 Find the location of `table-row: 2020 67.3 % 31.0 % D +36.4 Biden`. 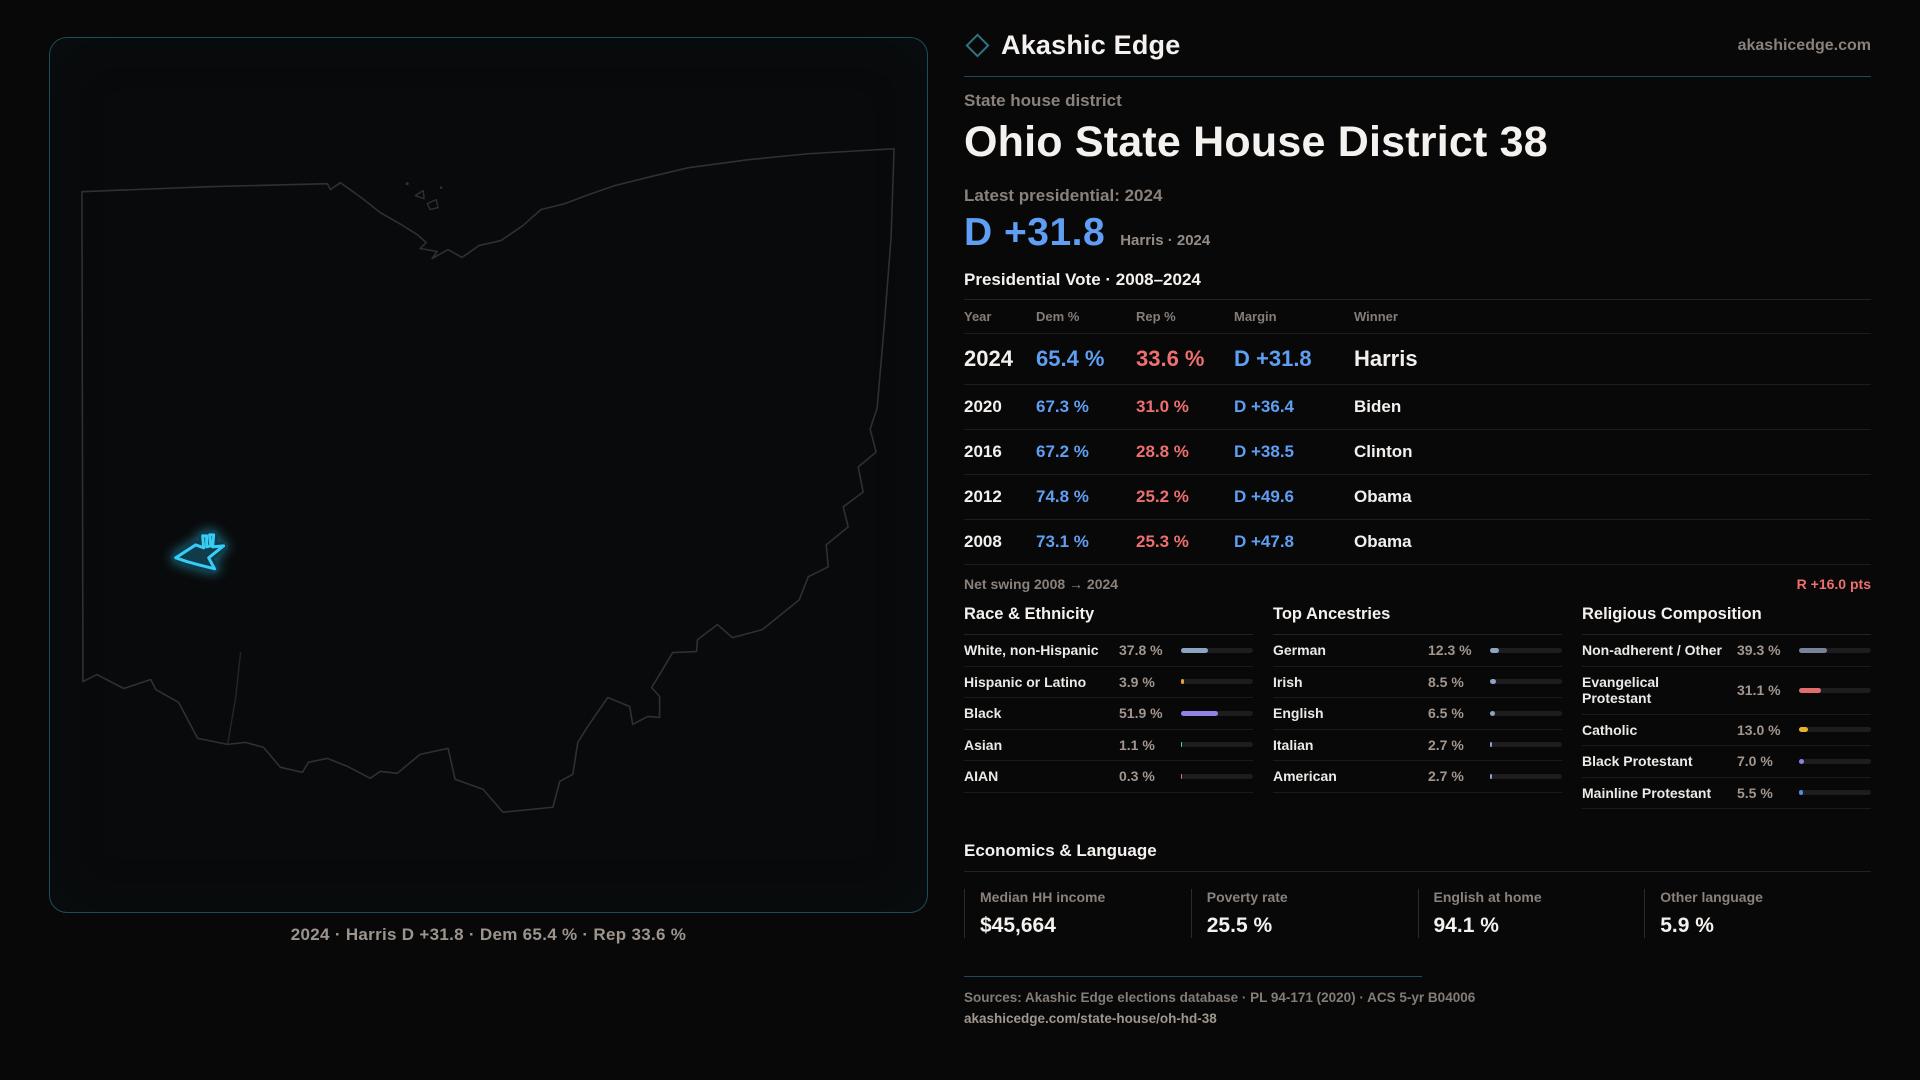

table-row: 2020 67.3 % 31.0 % D +36.4 Biden is located at coordinates (1417, 407).